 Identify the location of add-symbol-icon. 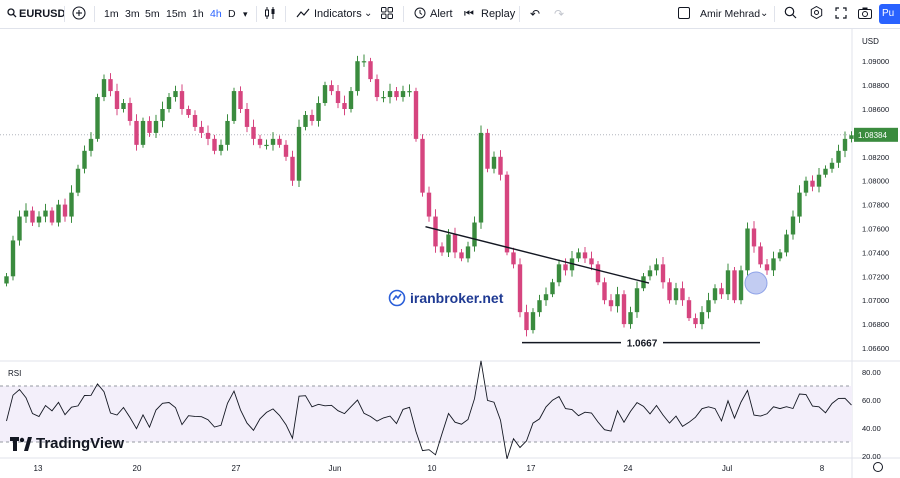
(79, 14).